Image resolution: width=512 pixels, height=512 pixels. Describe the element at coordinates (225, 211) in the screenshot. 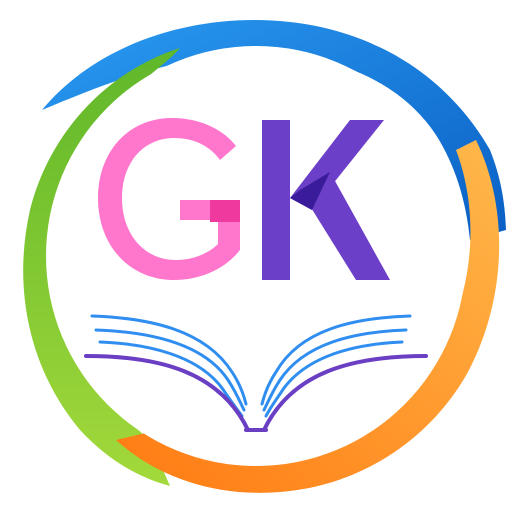

I see `letter-g-bar-accent` at that location.